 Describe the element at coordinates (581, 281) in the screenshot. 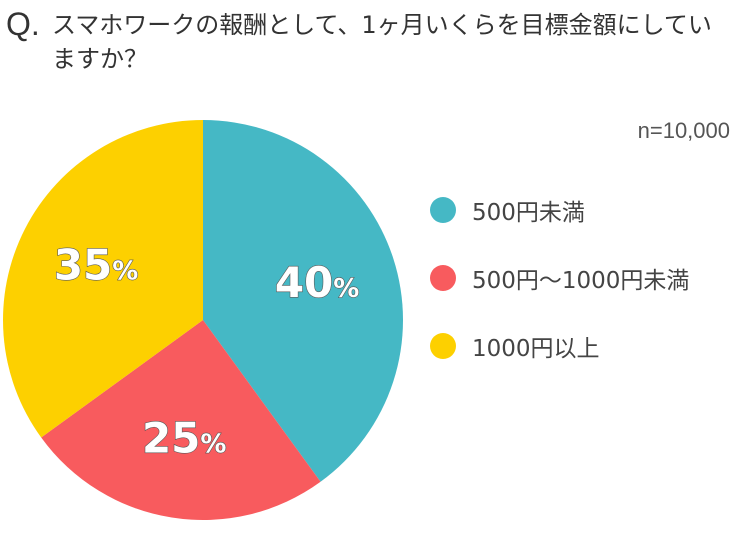

I see `legend-label: 500円〜1000円未満` at that location.